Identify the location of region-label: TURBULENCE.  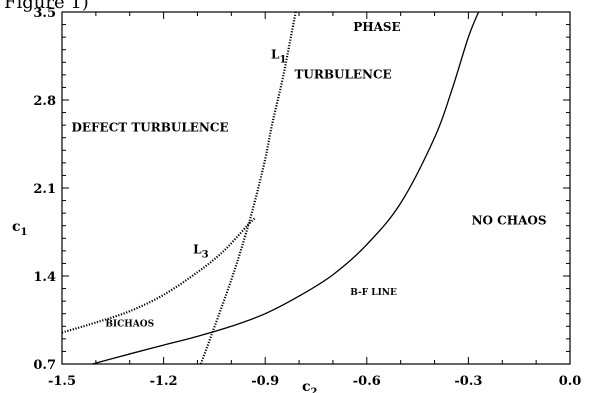
(342, 75).